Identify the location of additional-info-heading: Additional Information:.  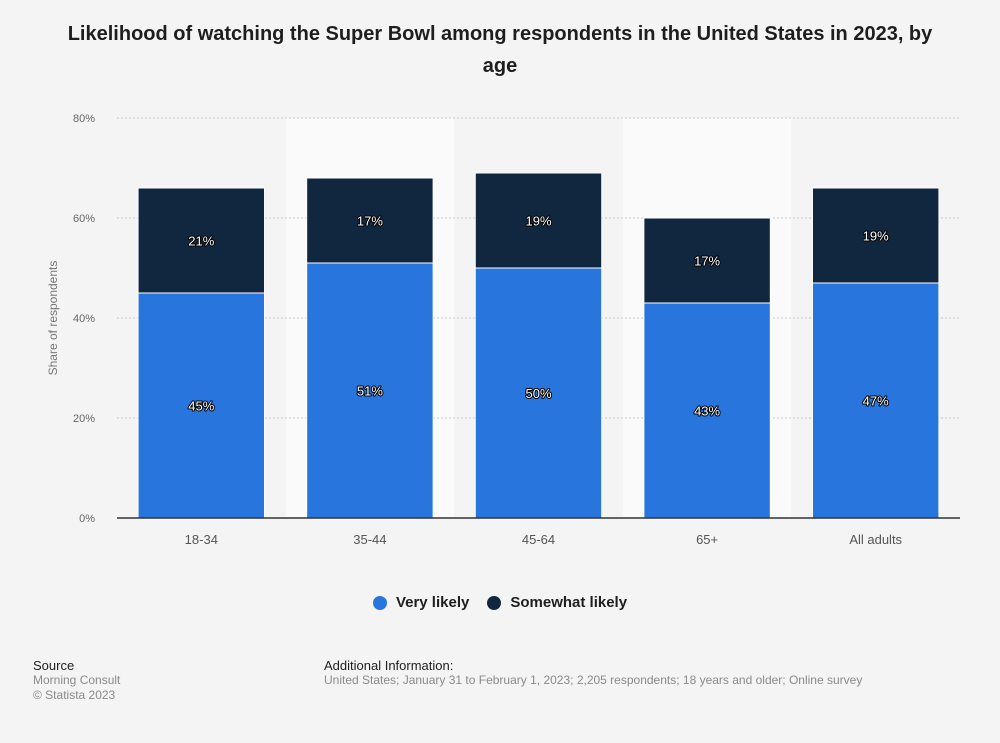
(389, 665).